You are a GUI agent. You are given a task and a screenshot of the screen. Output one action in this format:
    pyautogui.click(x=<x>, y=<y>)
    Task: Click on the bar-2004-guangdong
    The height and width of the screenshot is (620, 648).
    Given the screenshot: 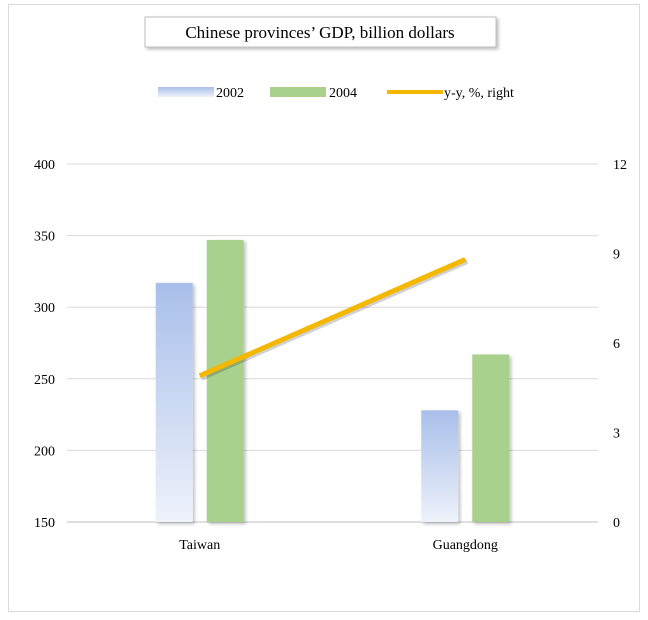 What is the action you would take?
    pyautogui.click(x=491, y=438)
    